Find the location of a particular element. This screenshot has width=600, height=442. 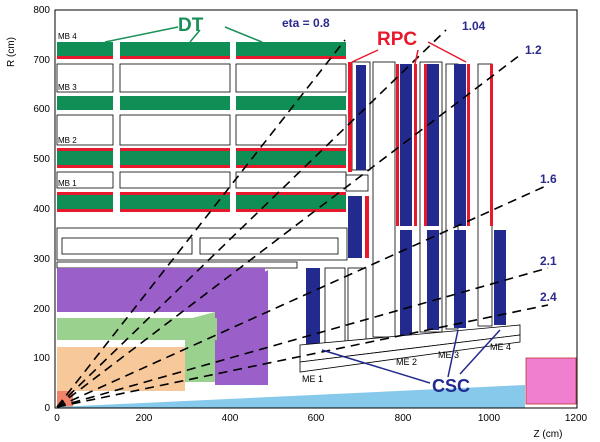

hcal-endcap is located at coordinates (241, 327).